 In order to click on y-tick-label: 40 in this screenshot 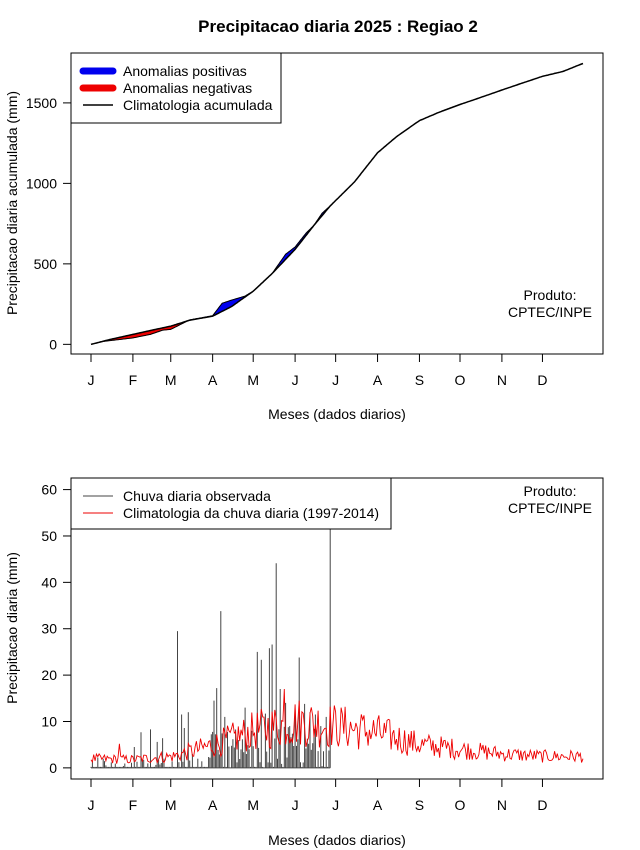, I will do `click(49, 582)`.